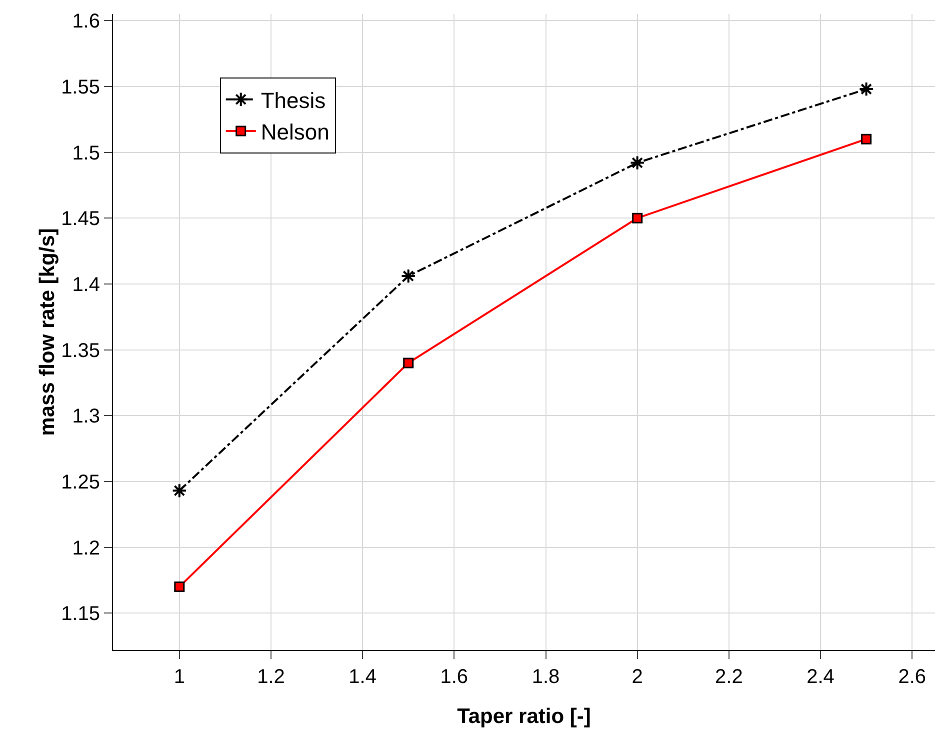 The image size is (935, 735). What do you see at coordinates (820, 677) in the screenshot?
I see `x-tick-label: 2.4` at bounding box center [820, 677].